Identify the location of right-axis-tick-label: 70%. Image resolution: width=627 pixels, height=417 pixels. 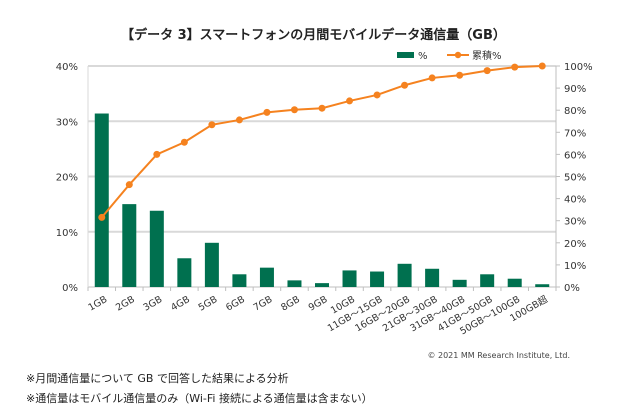
(575, 133).